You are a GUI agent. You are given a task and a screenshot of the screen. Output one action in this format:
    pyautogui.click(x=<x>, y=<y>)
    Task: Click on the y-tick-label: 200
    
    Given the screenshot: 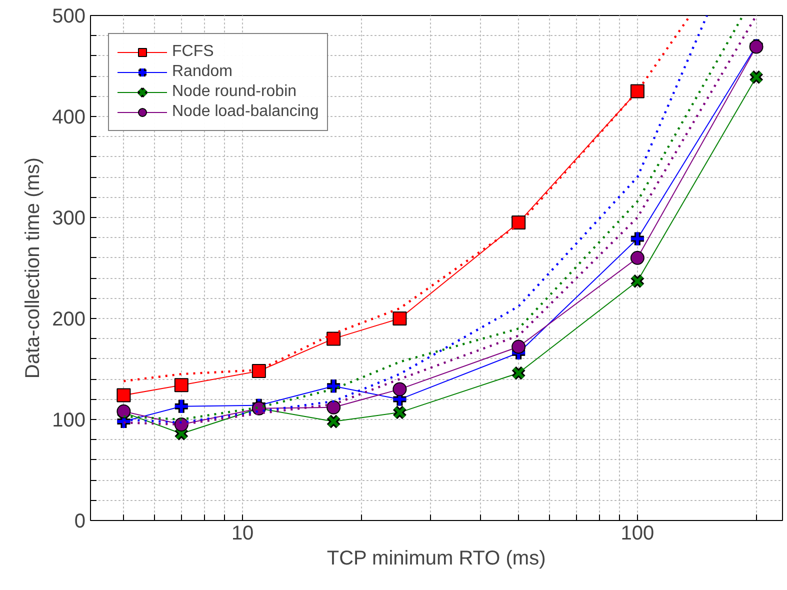 What is the action you would take?
    pyautogui.click(x=69, y=319)
    